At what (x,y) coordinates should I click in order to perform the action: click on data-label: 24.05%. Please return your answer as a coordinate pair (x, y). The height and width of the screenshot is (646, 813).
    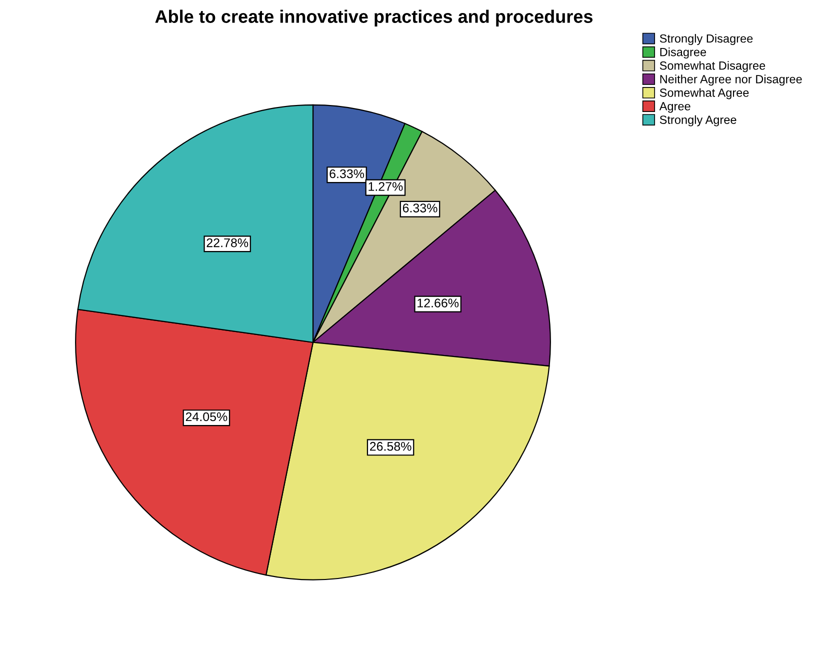
    Looking at the image, I should click on (207, 417).